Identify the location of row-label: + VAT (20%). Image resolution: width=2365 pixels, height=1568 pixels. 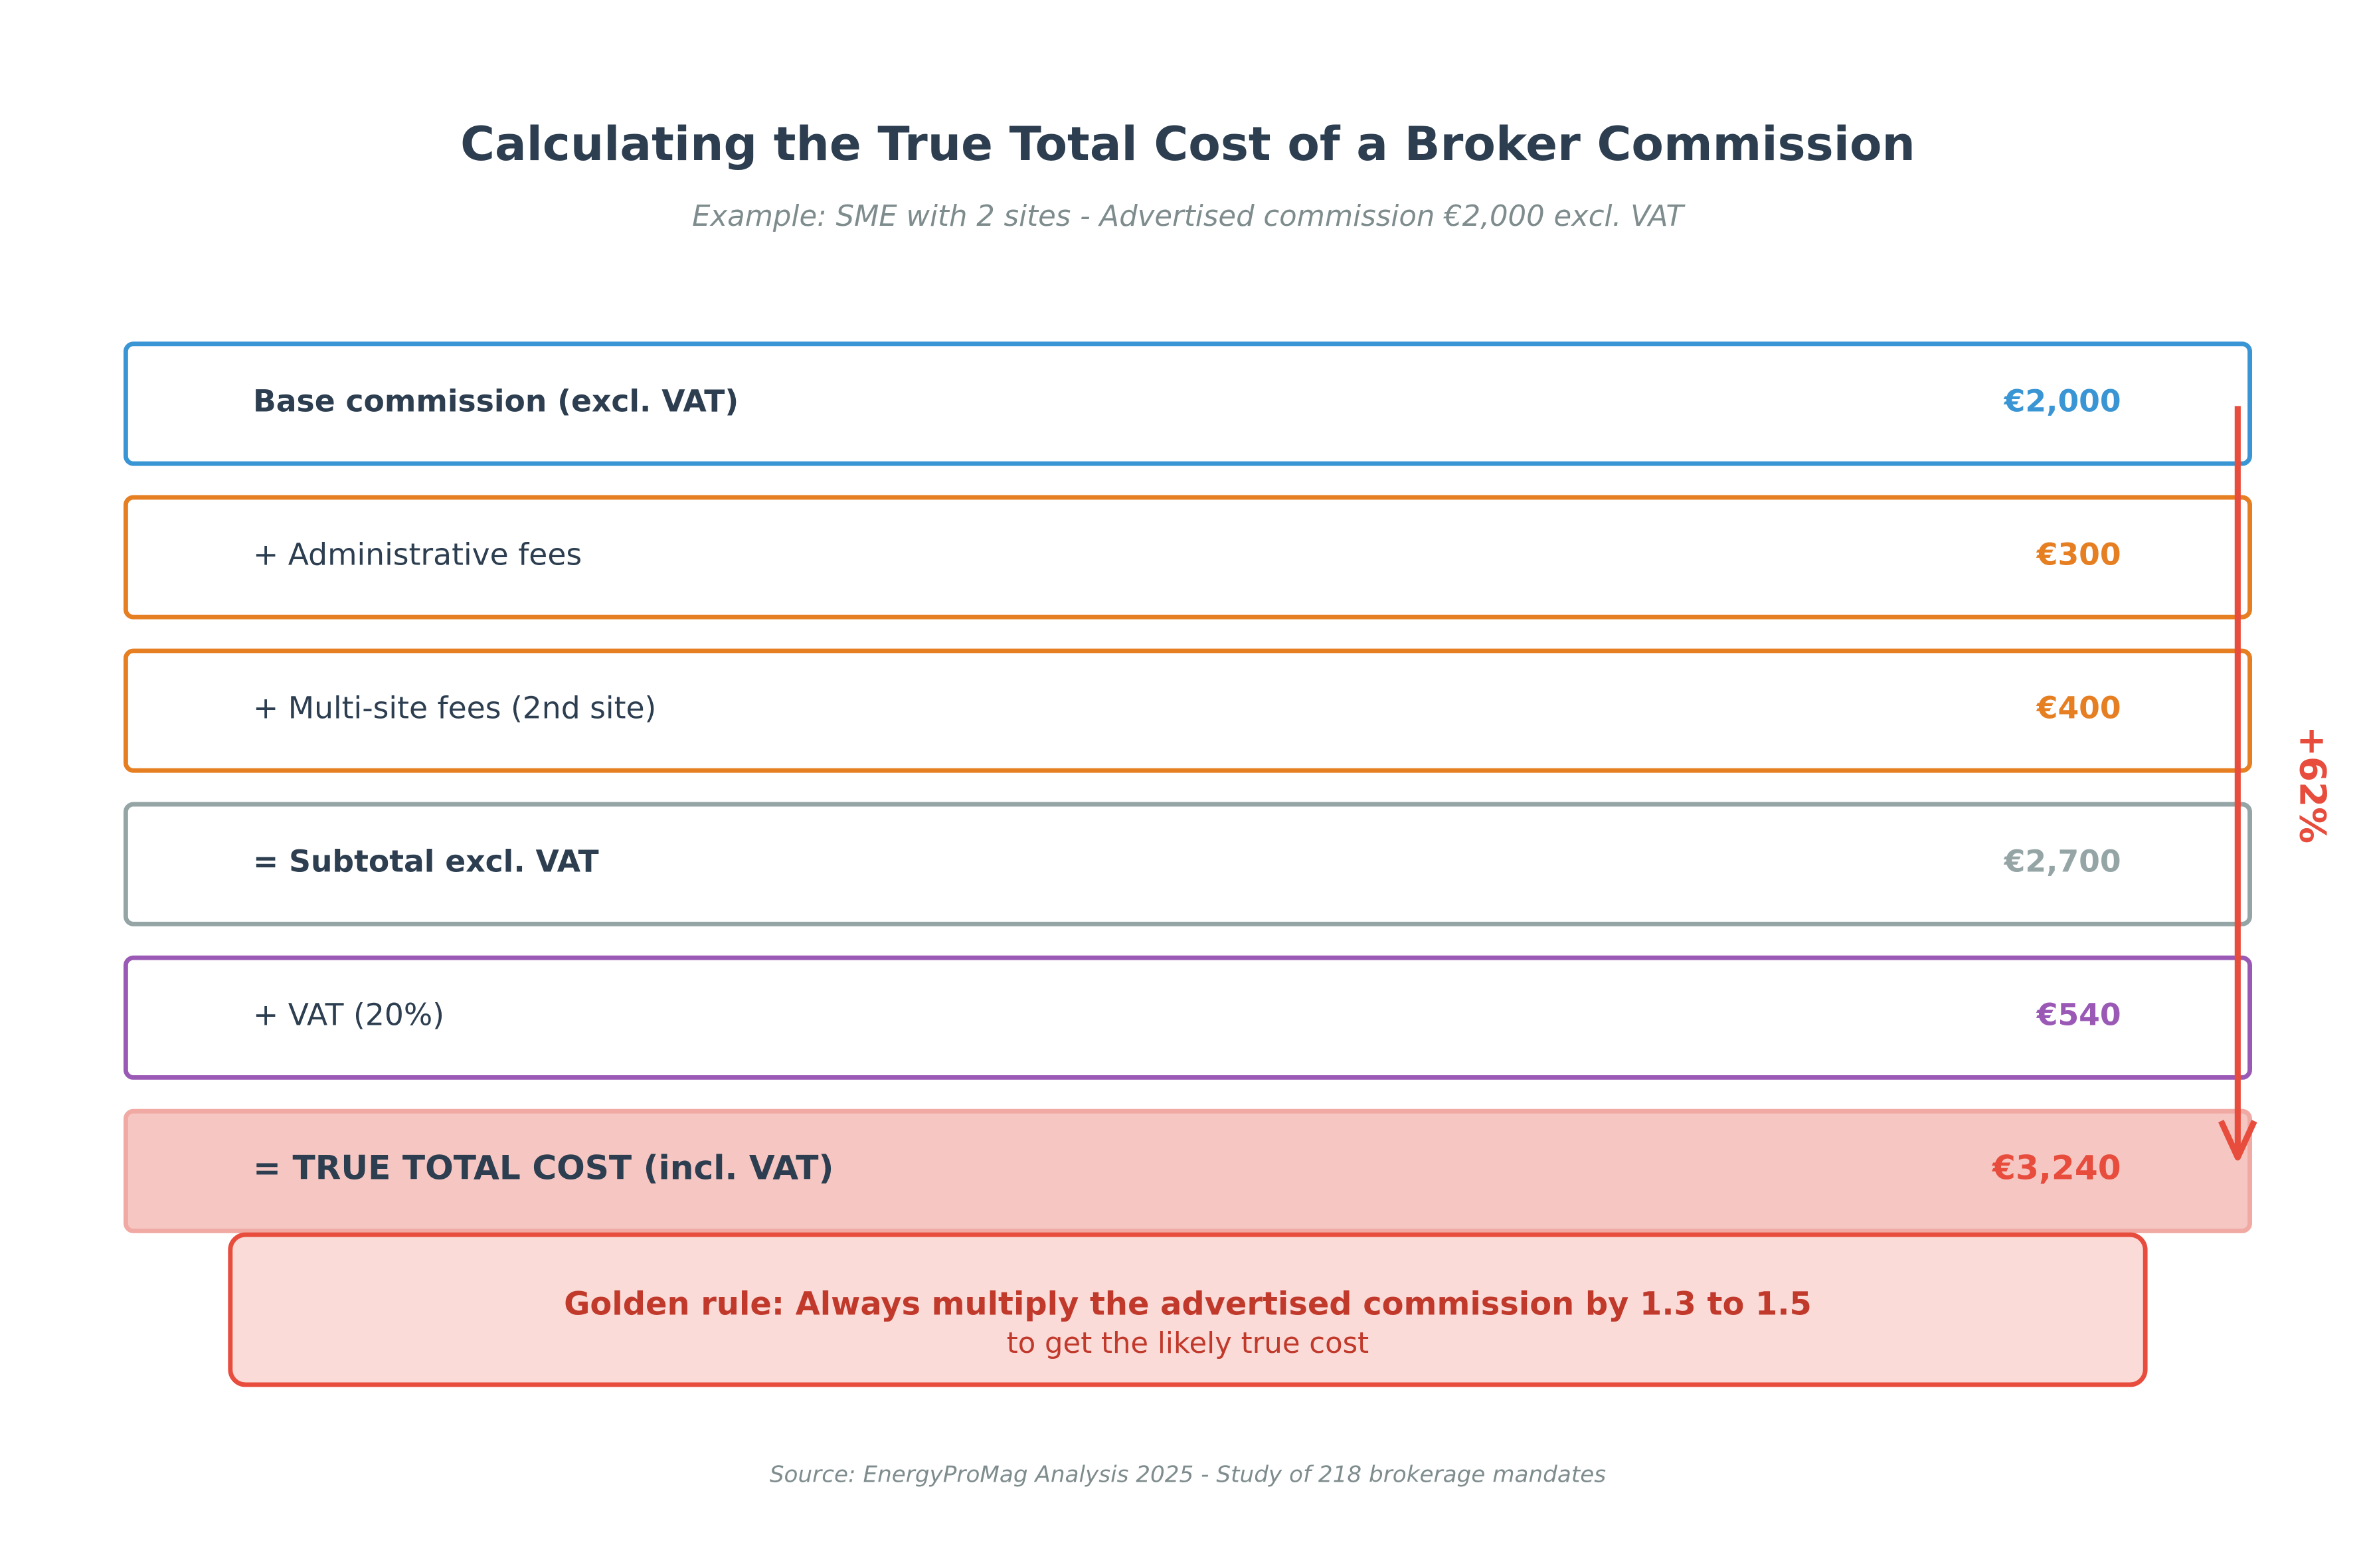
(348, 1016).